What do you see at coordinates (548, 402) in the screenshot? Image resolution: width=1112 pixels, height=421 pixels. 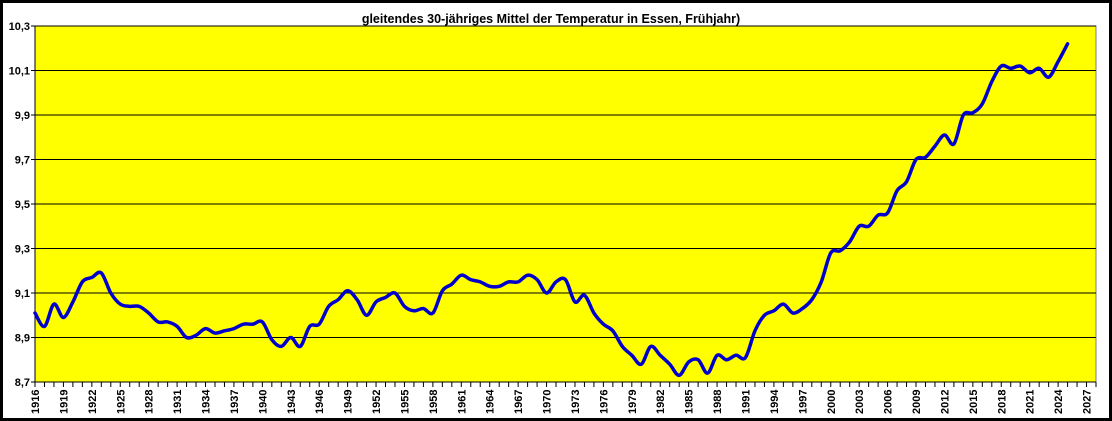 I see `x-tick-label: 1970` at bounding box center [548, 402].